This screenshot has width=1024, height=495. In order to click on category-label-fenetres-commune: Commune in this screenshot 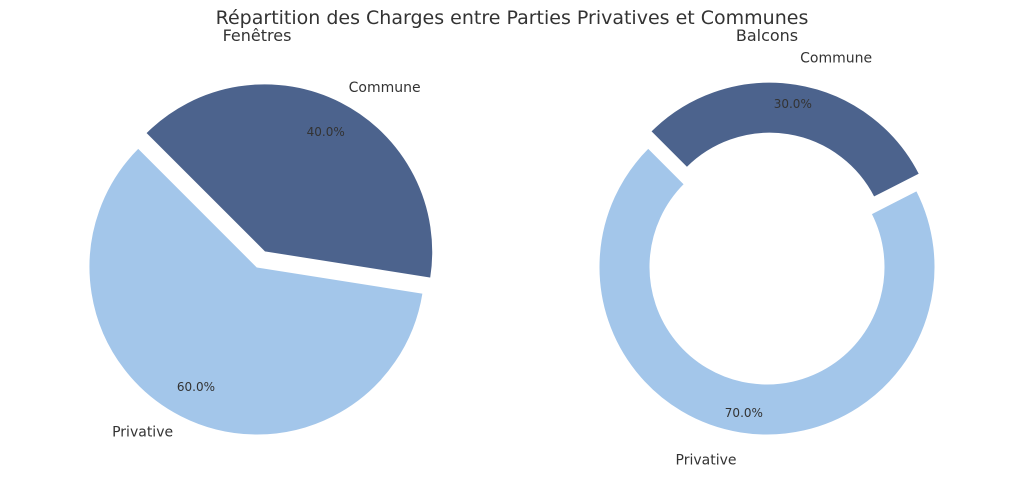, I will do `click(385, 88)`.